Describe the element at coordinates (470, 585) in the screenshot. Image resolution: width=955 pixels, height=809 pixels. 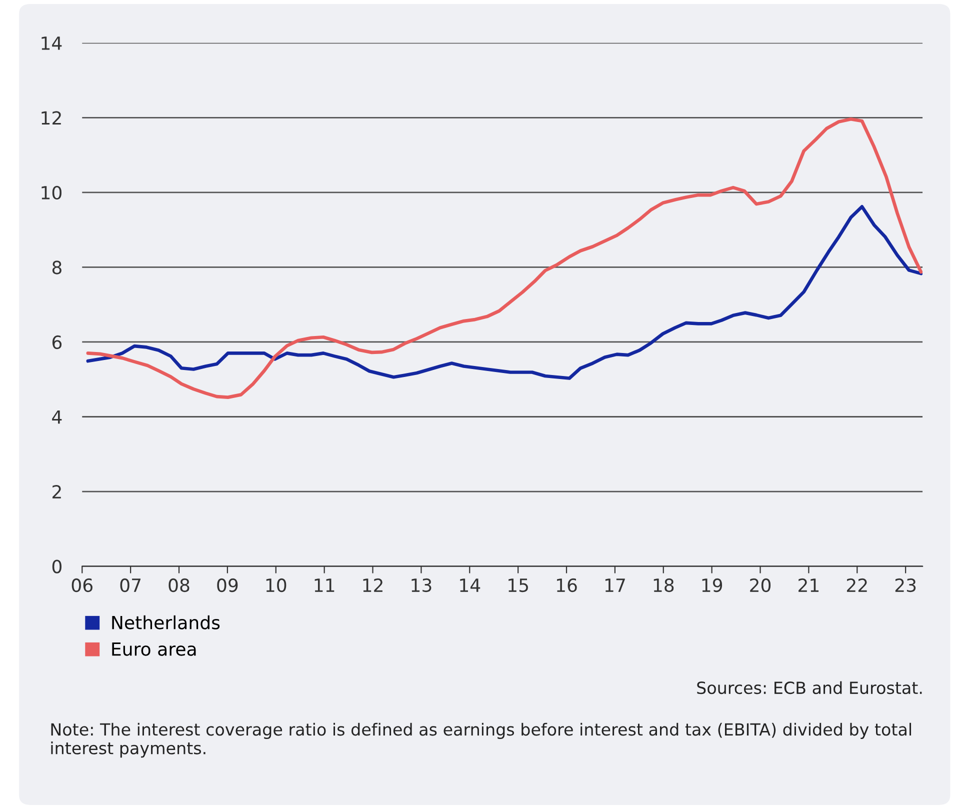
I see `x-tick-label: 14` at that location.